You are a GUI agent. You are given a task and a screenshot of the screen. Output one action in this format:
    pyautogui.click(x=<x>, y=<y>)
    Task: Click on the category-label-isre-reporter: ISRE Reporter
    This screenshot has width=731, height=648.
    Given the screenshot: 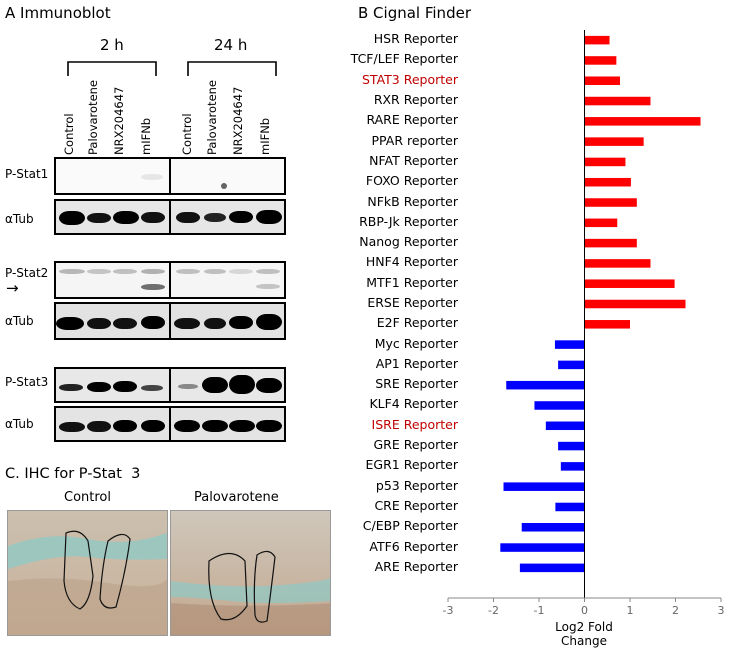 What is the action you would take?
    pyautogui.click(x=414, y=424)
    